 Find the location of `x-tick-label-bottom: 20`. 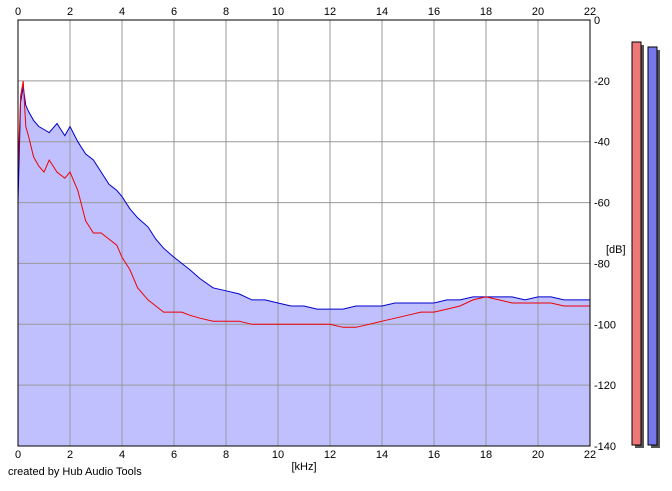

x-tick-label-bottom: 20 is located at coordinates (538, 455).